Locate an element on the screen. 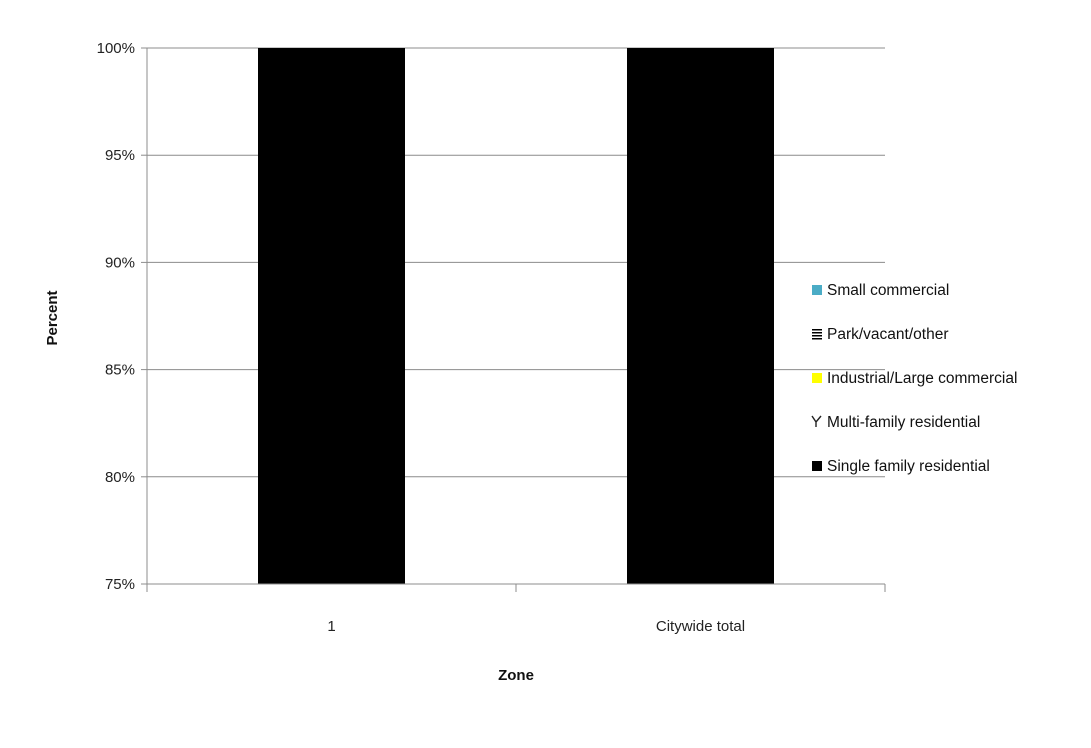 Image resolution: width=1091 pixels, height=748 pixels. legend-label: Small commercial is located at coordinates (888, 290).